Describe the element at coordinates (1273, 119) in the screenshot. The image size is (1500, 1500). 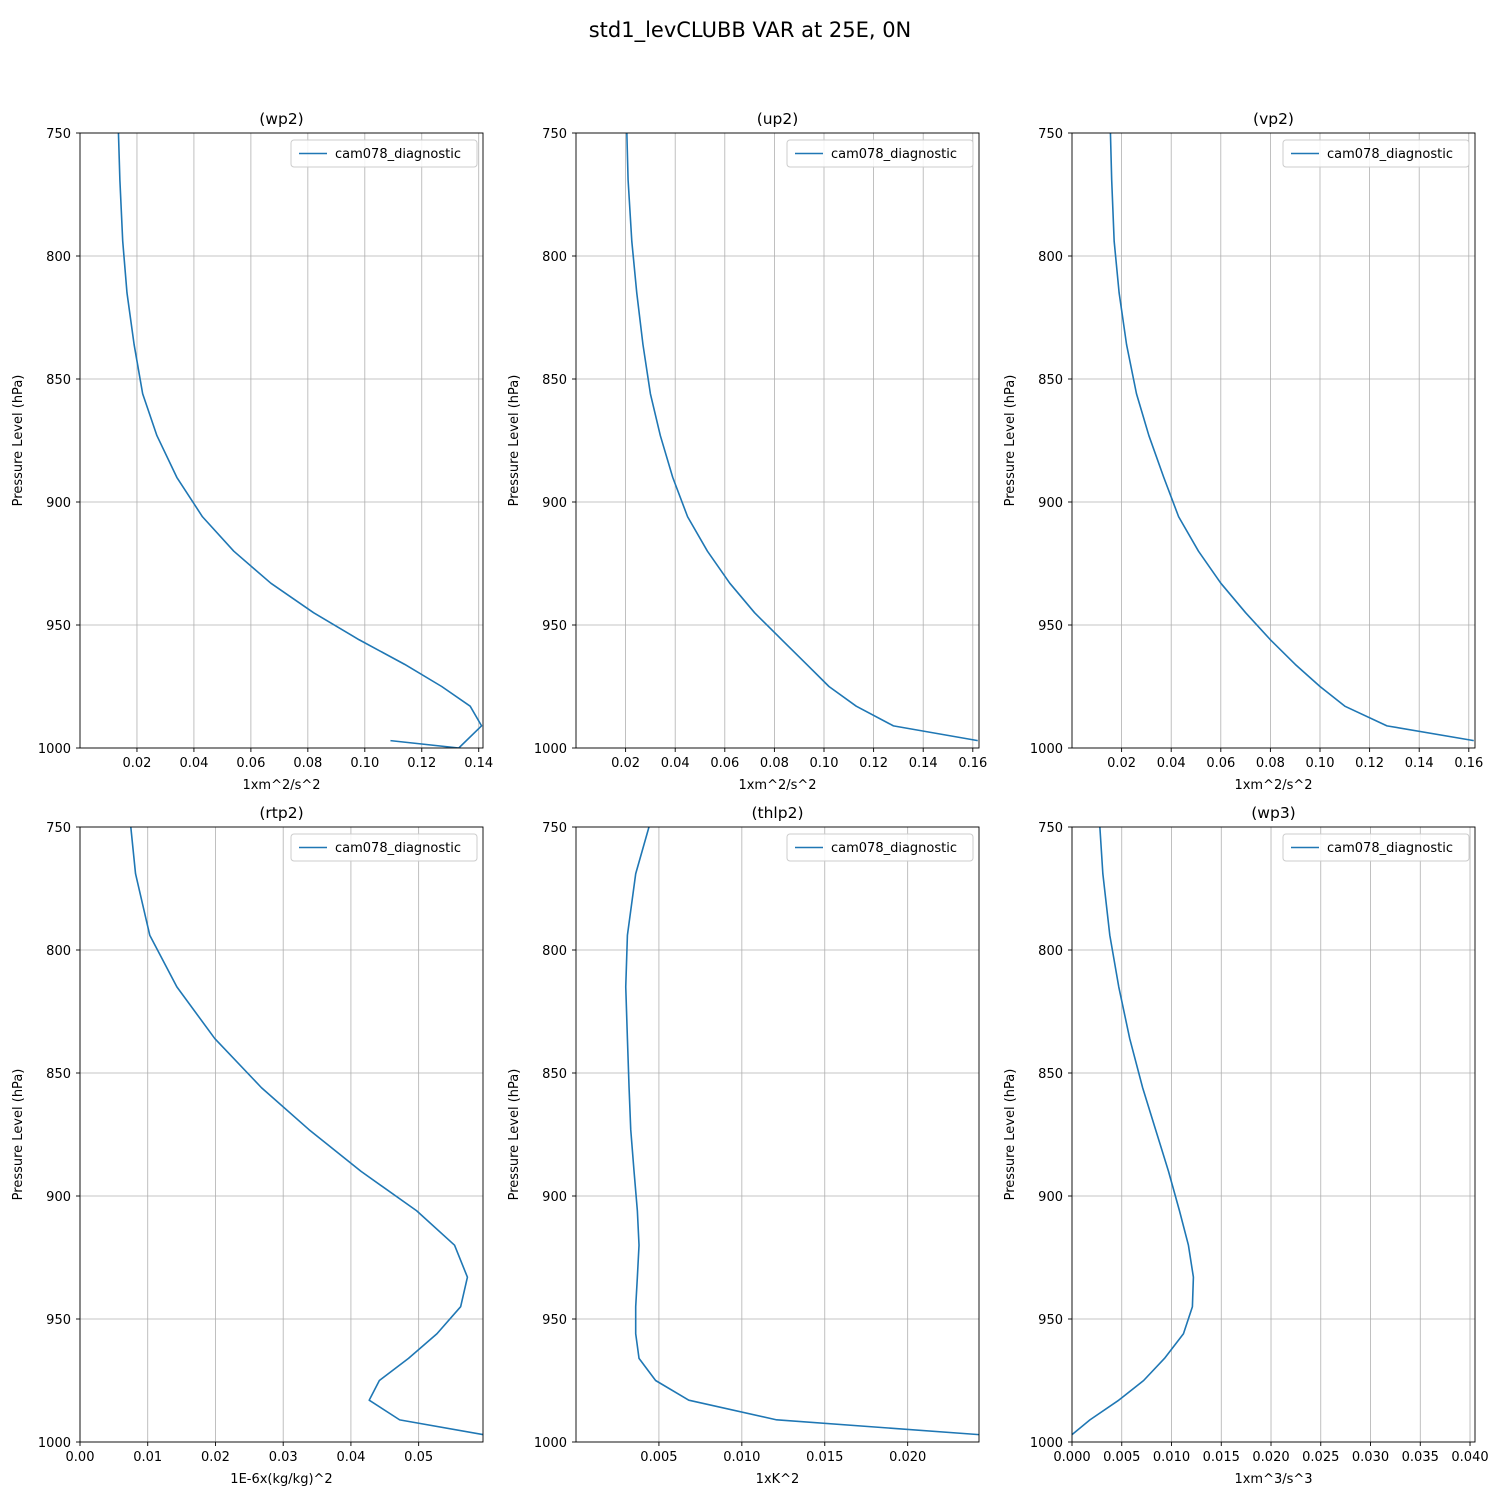
I see `subplot-title: (vp2)` at that location.